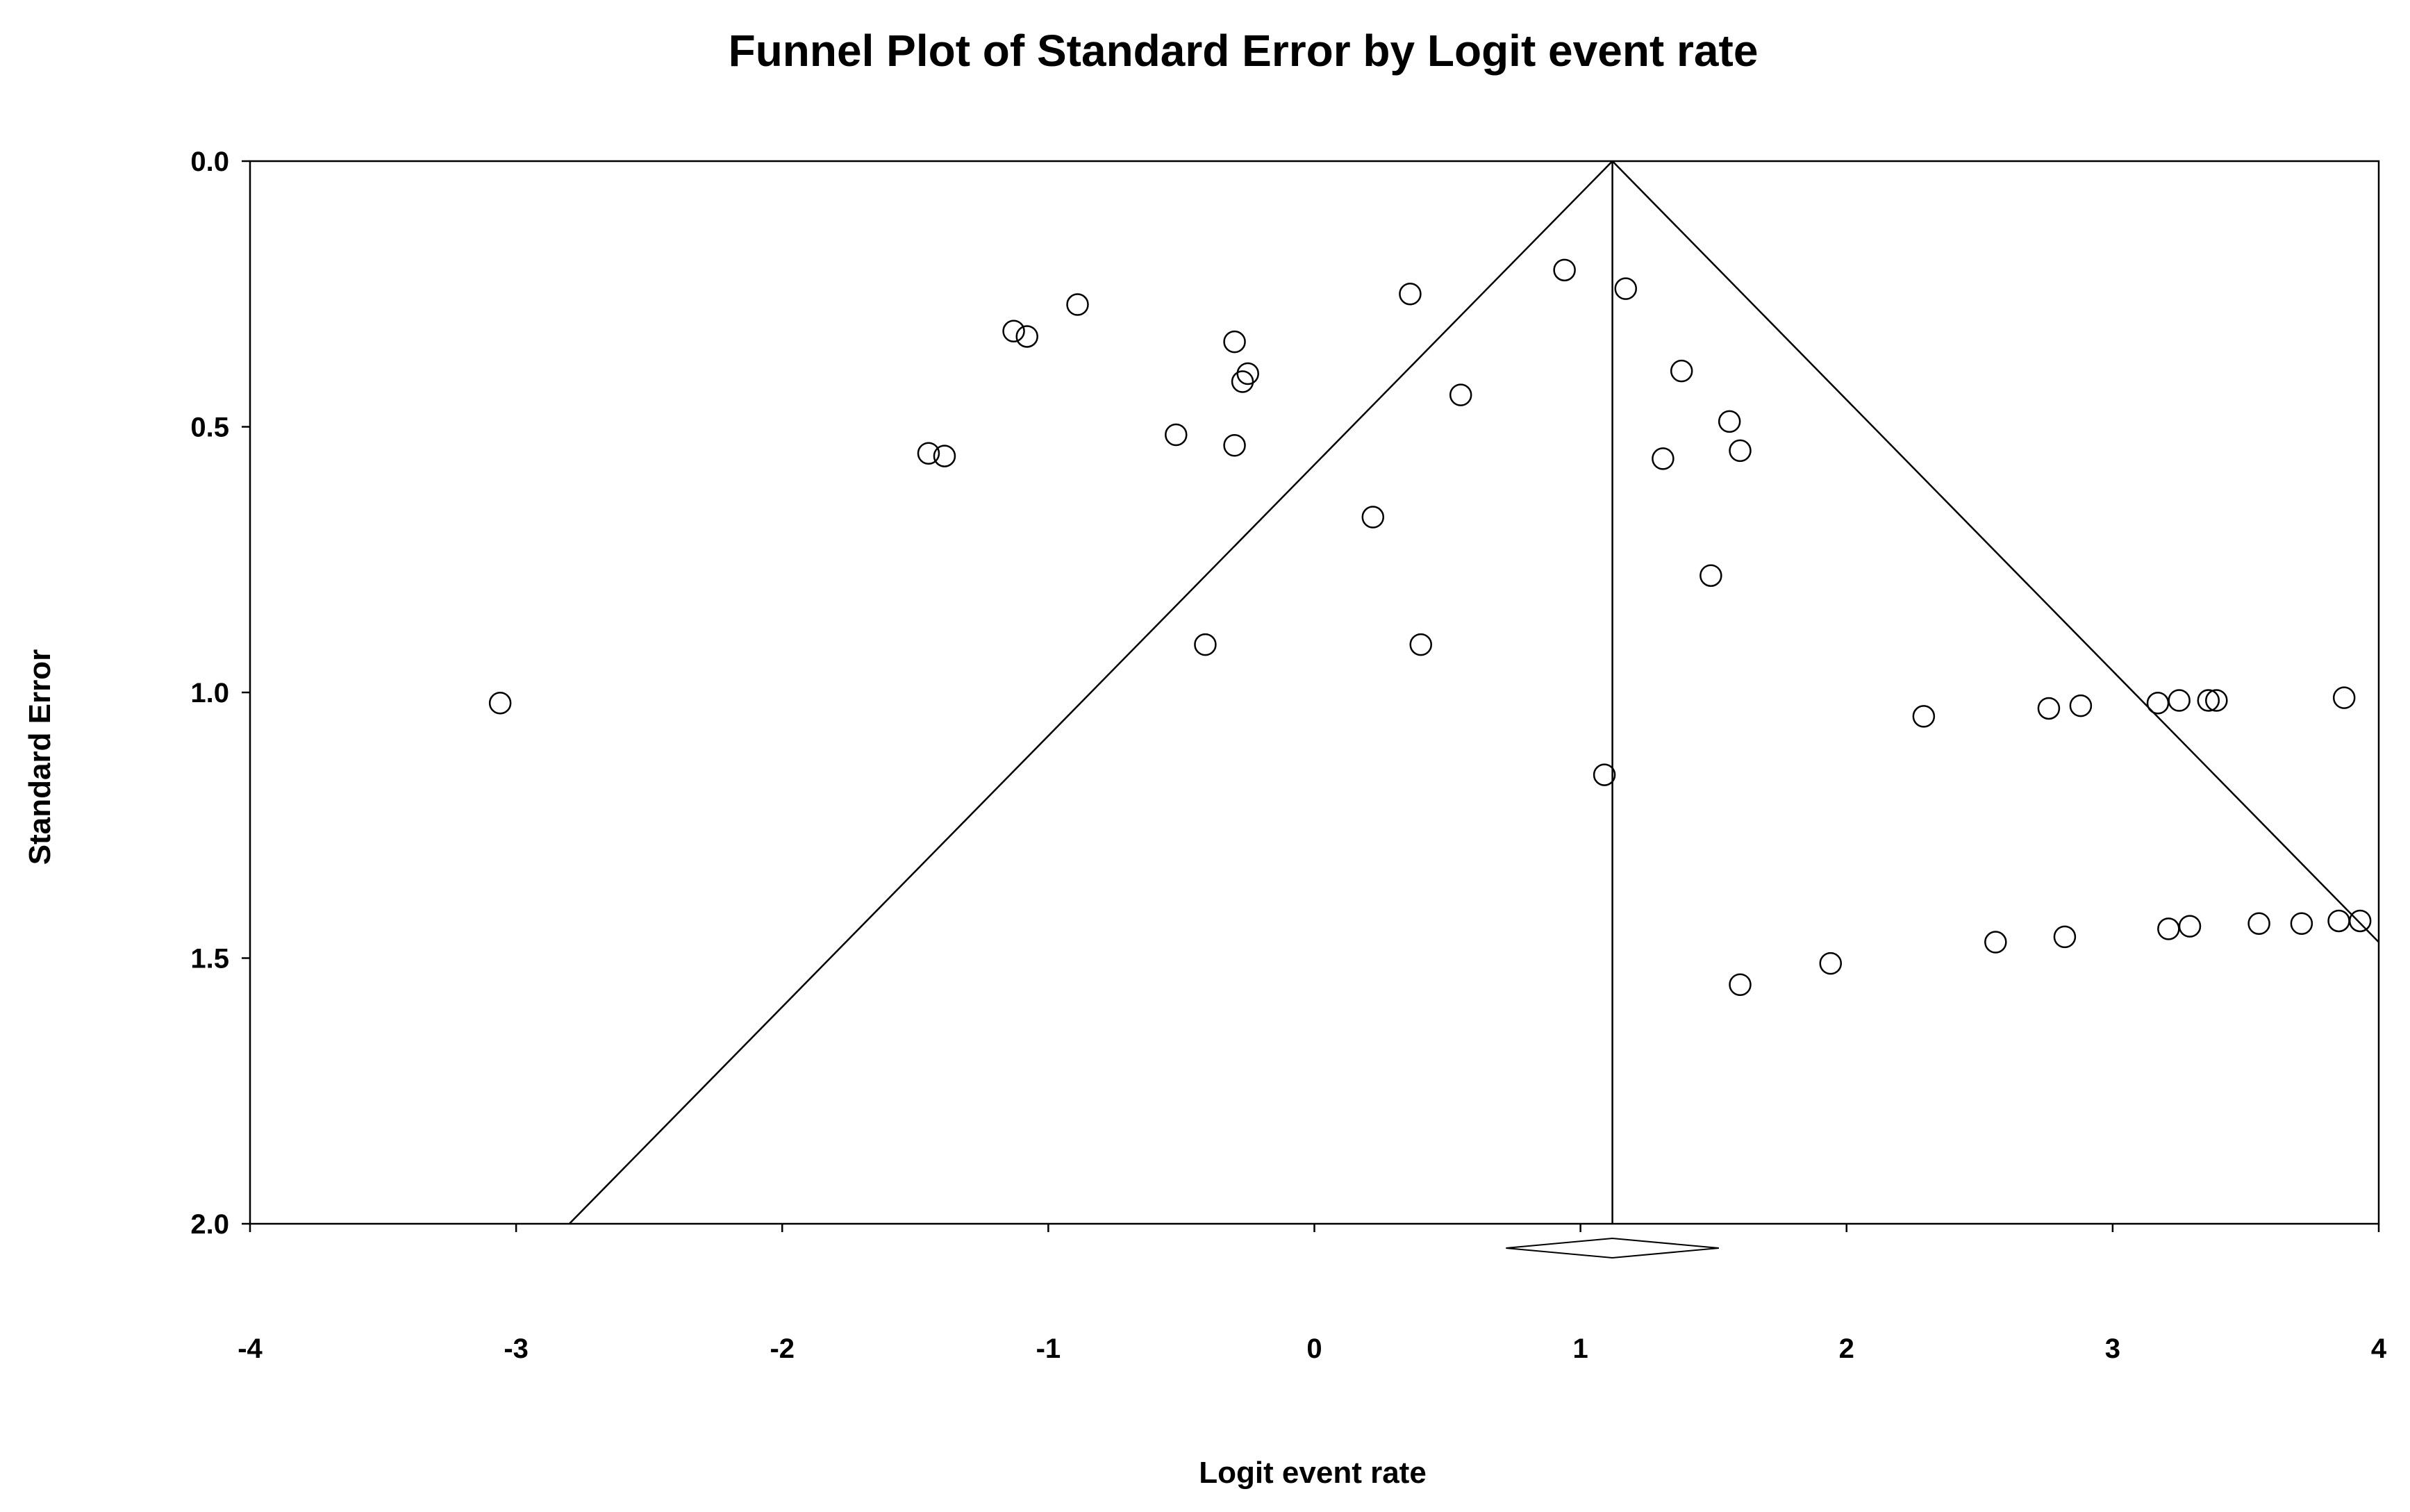  Describe the element at coordinates (2379, 1349) in the screenshot. I see `x-tick-label: 4` at that location.